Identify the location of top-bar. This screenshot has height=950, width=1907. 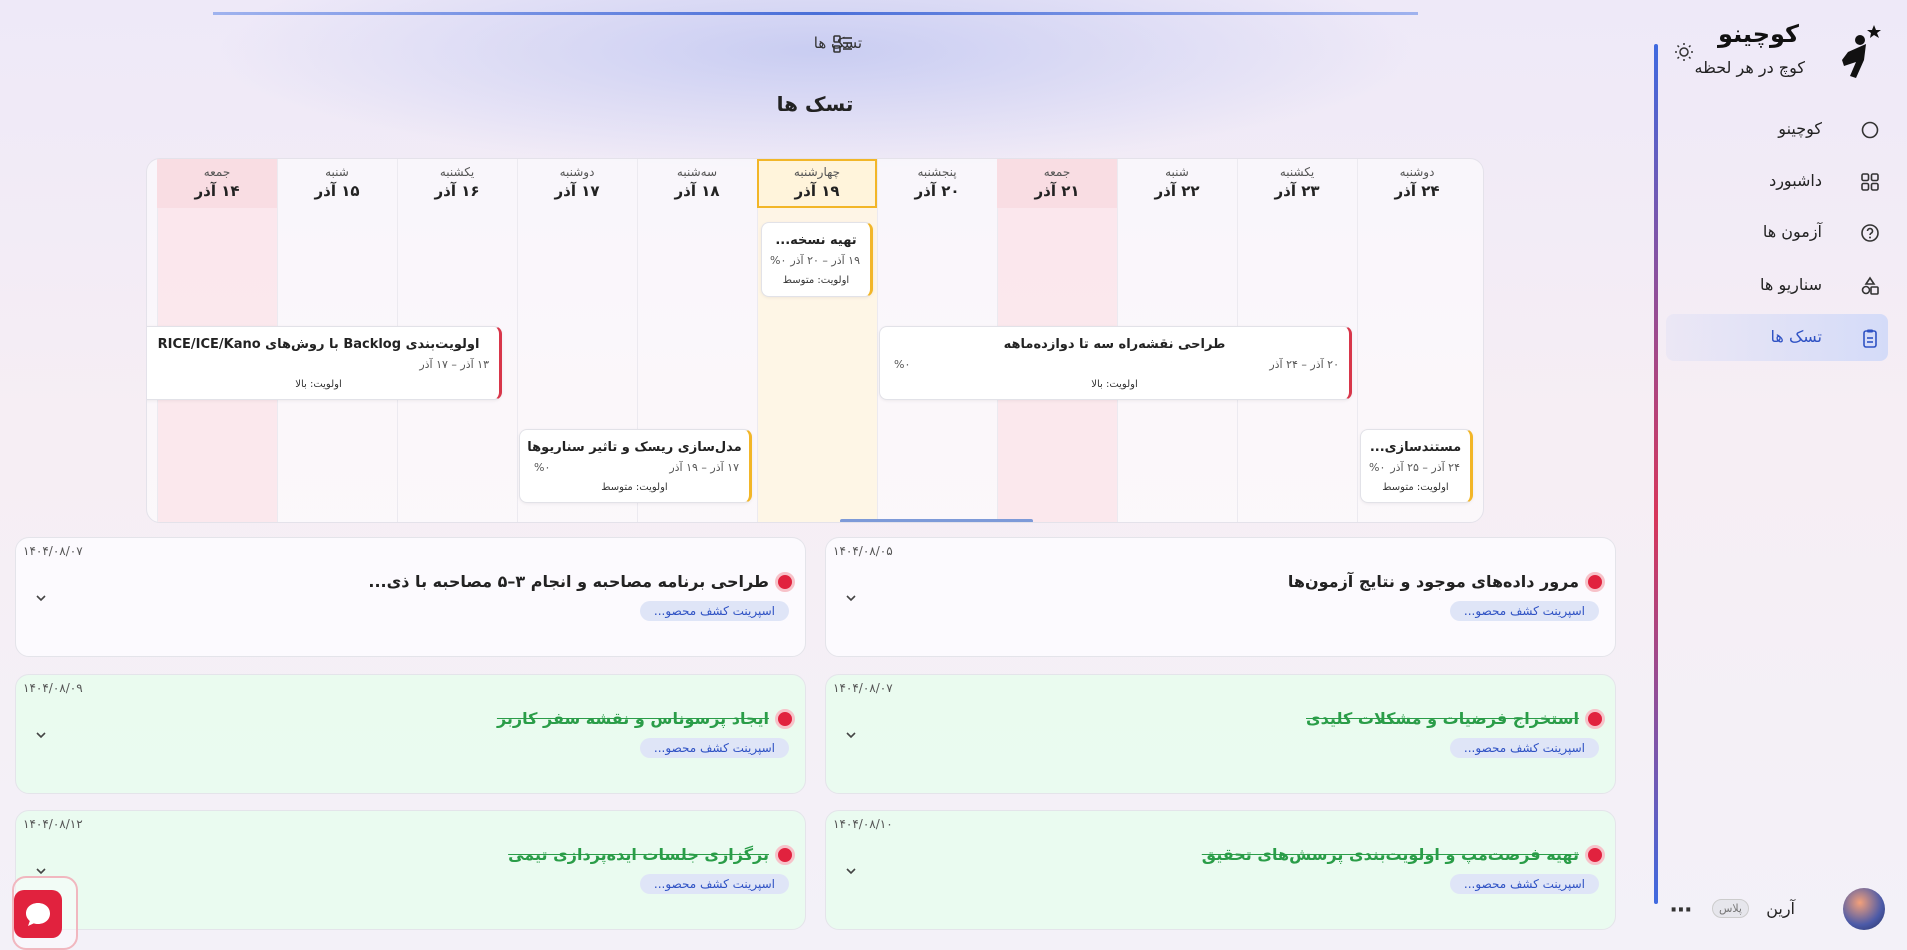
(815, 13).